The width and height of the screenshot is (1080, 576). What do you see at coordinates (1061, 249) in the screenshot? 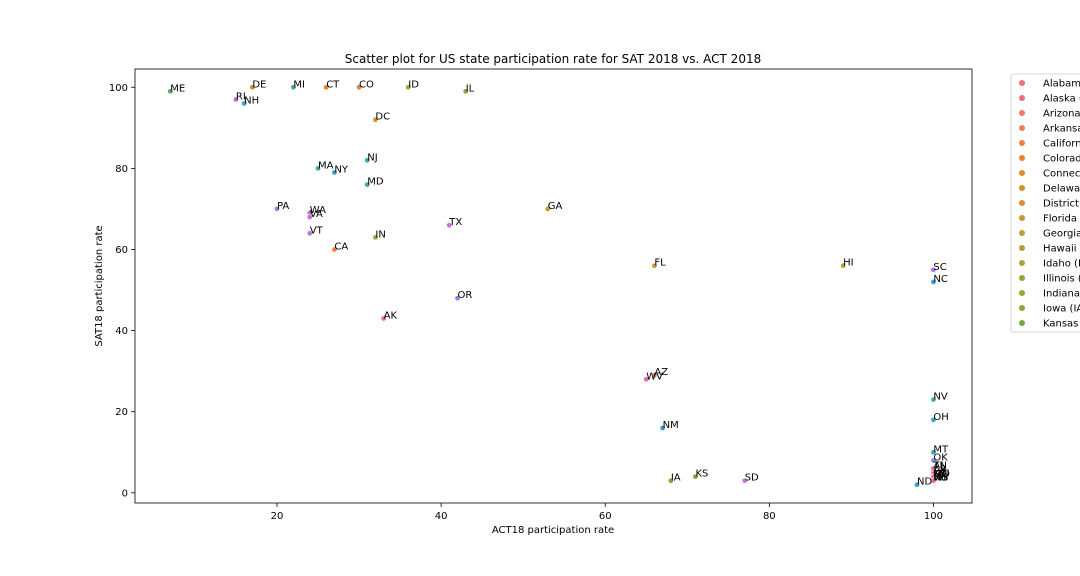
I see `legend-entry-label: Hawaii (HI)` at bounding box center [1061, 249].